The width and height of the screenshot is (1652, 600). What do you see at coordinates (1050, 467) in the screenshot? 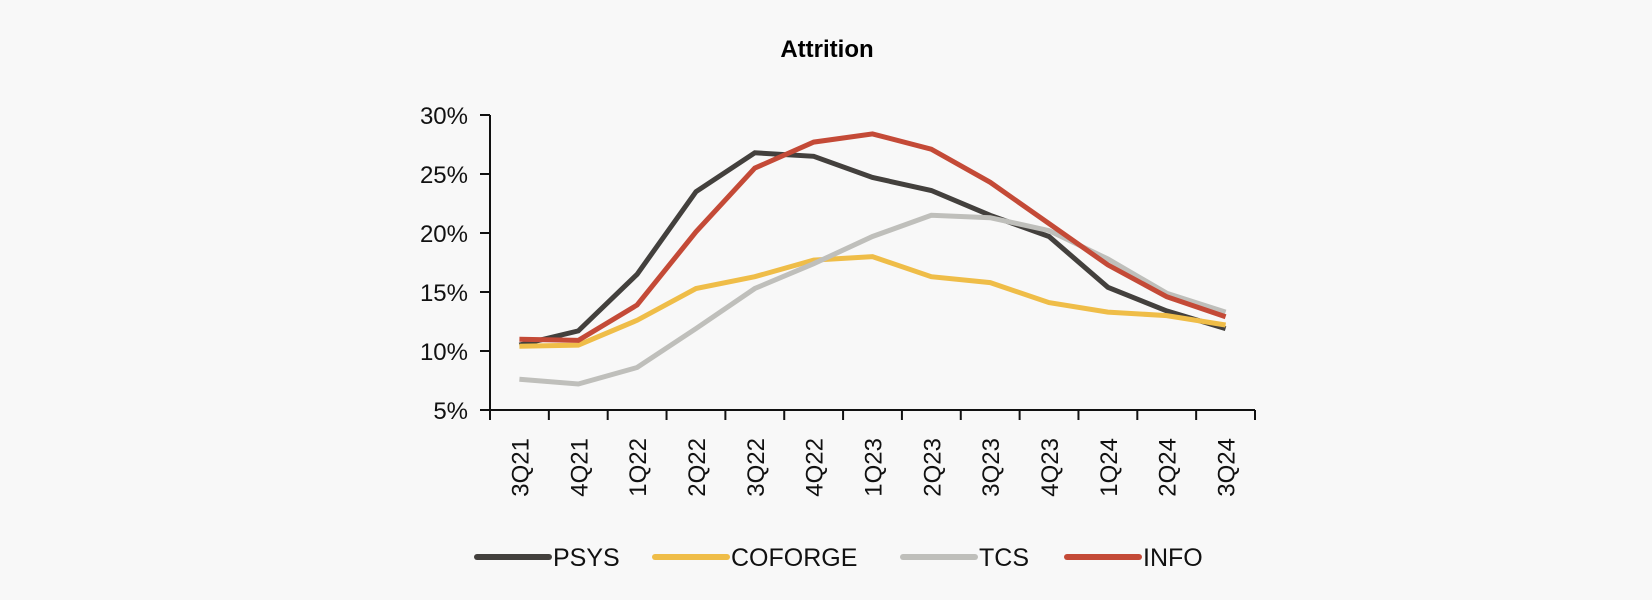
I see `x-tick-label: 4Q23` at bounding box center [1050, 467].